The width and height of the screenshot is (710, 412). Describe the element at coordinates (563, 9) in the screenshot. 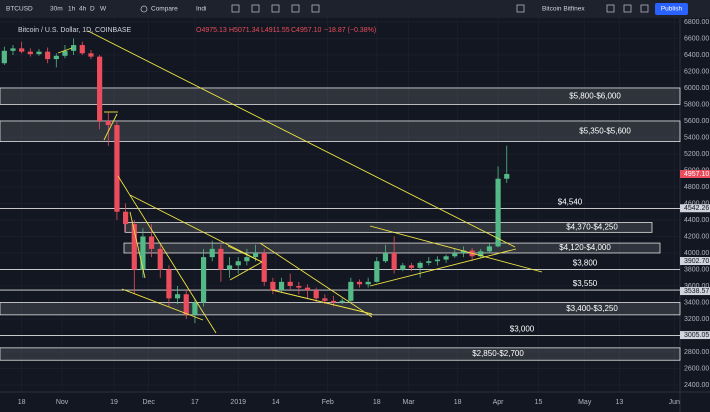

I see `broker: Bitcoin Bitfinex` at that location.